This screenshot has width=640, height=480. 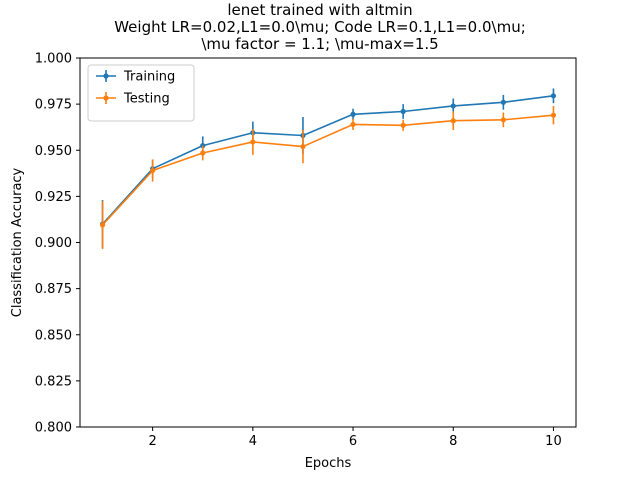 I want to click on y-tick-label: 0.800, so click(x=53, y=428).